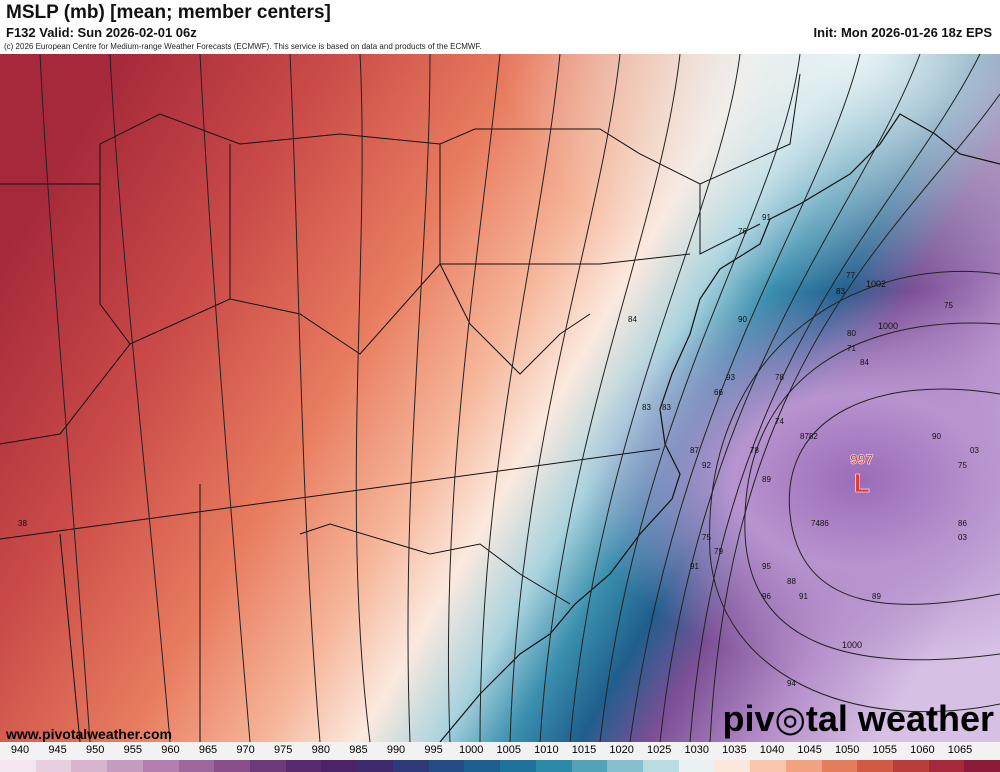  What do you see at coordinates (748, 718) in the screenshot?
I see `logo-text-1: piv` at bounding box center [748, 718].